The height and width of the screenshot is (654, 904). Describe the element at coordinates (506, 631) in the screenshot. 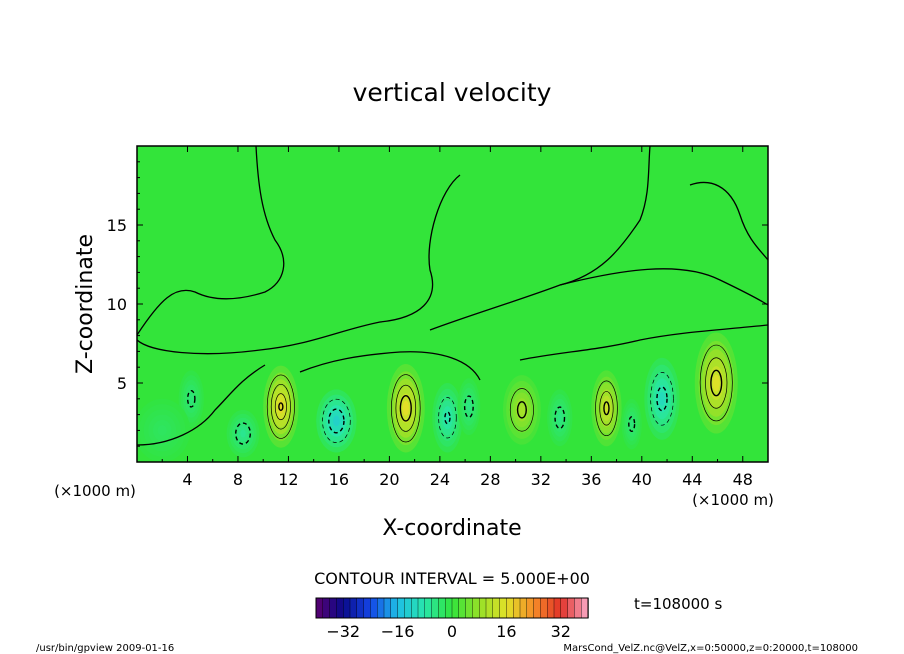

I see `colorbar-tick-label: 16` at that location.